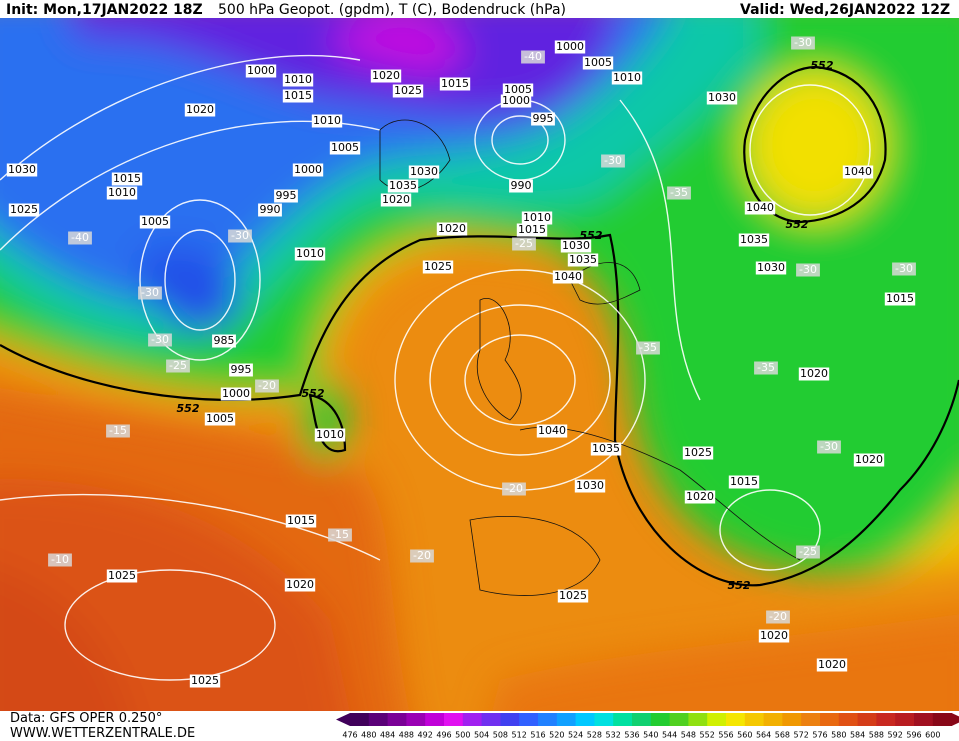  I want to click on colorbar-label: 496, so click(443, 735).